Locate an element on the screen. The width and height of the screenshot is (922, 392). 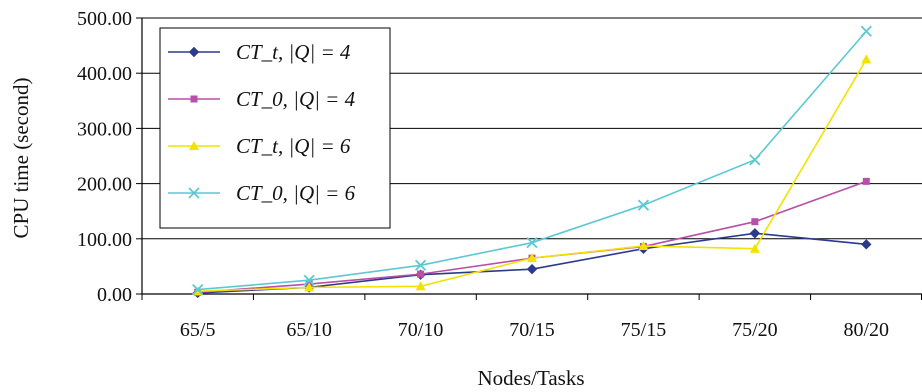
x-tick-label: 65/5 is located at coordinates (198, 330).